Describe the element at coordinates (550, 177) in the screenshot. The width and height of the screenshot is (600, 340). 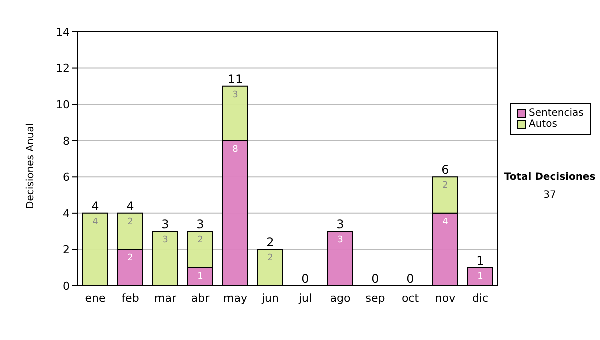
I see `text: Total Decisiones` at that location.